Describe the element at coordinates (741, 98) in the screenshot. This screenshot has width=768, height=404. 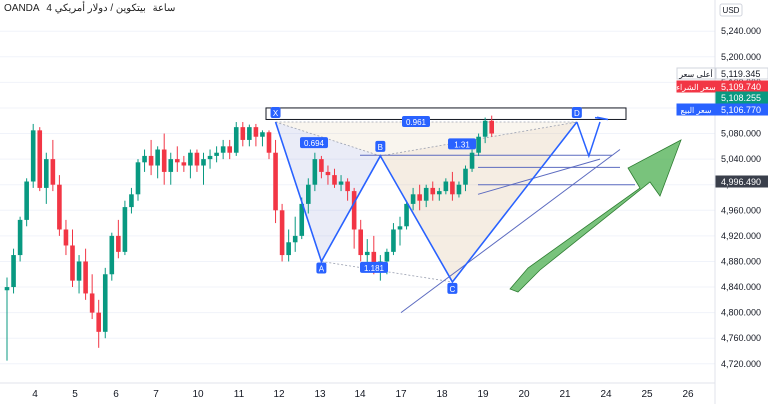
I see `price-label-value: 5,108.255` at that location.